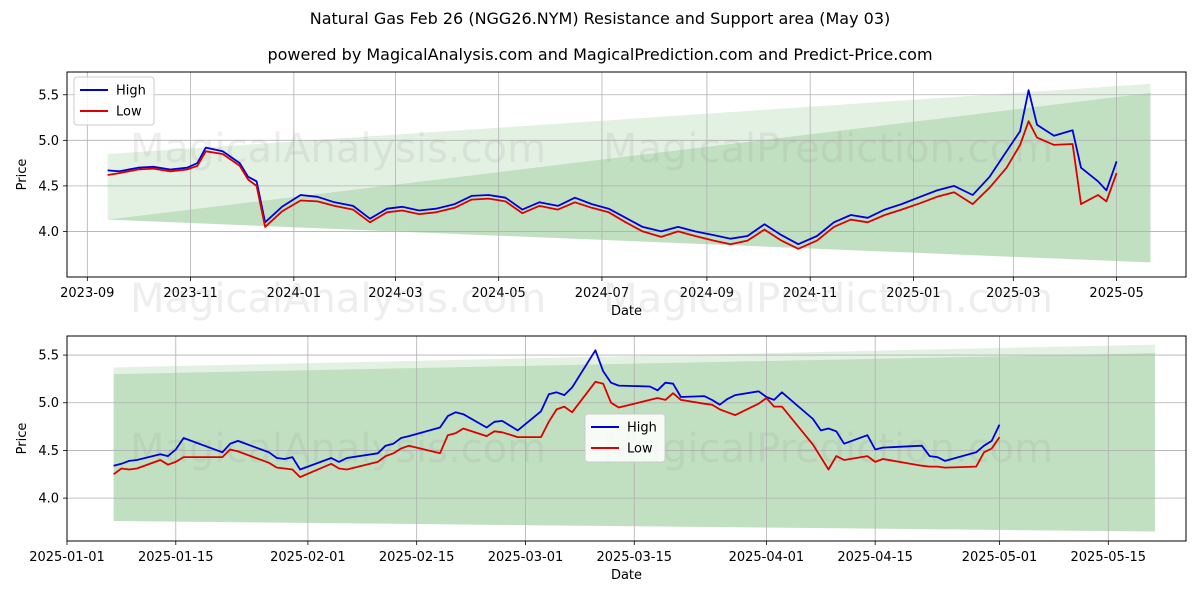  What do you see at coordinates (417, 557) in the screenshot?
I see `x-tick-label: 2025-02-15` at bounding box center [417, 557].